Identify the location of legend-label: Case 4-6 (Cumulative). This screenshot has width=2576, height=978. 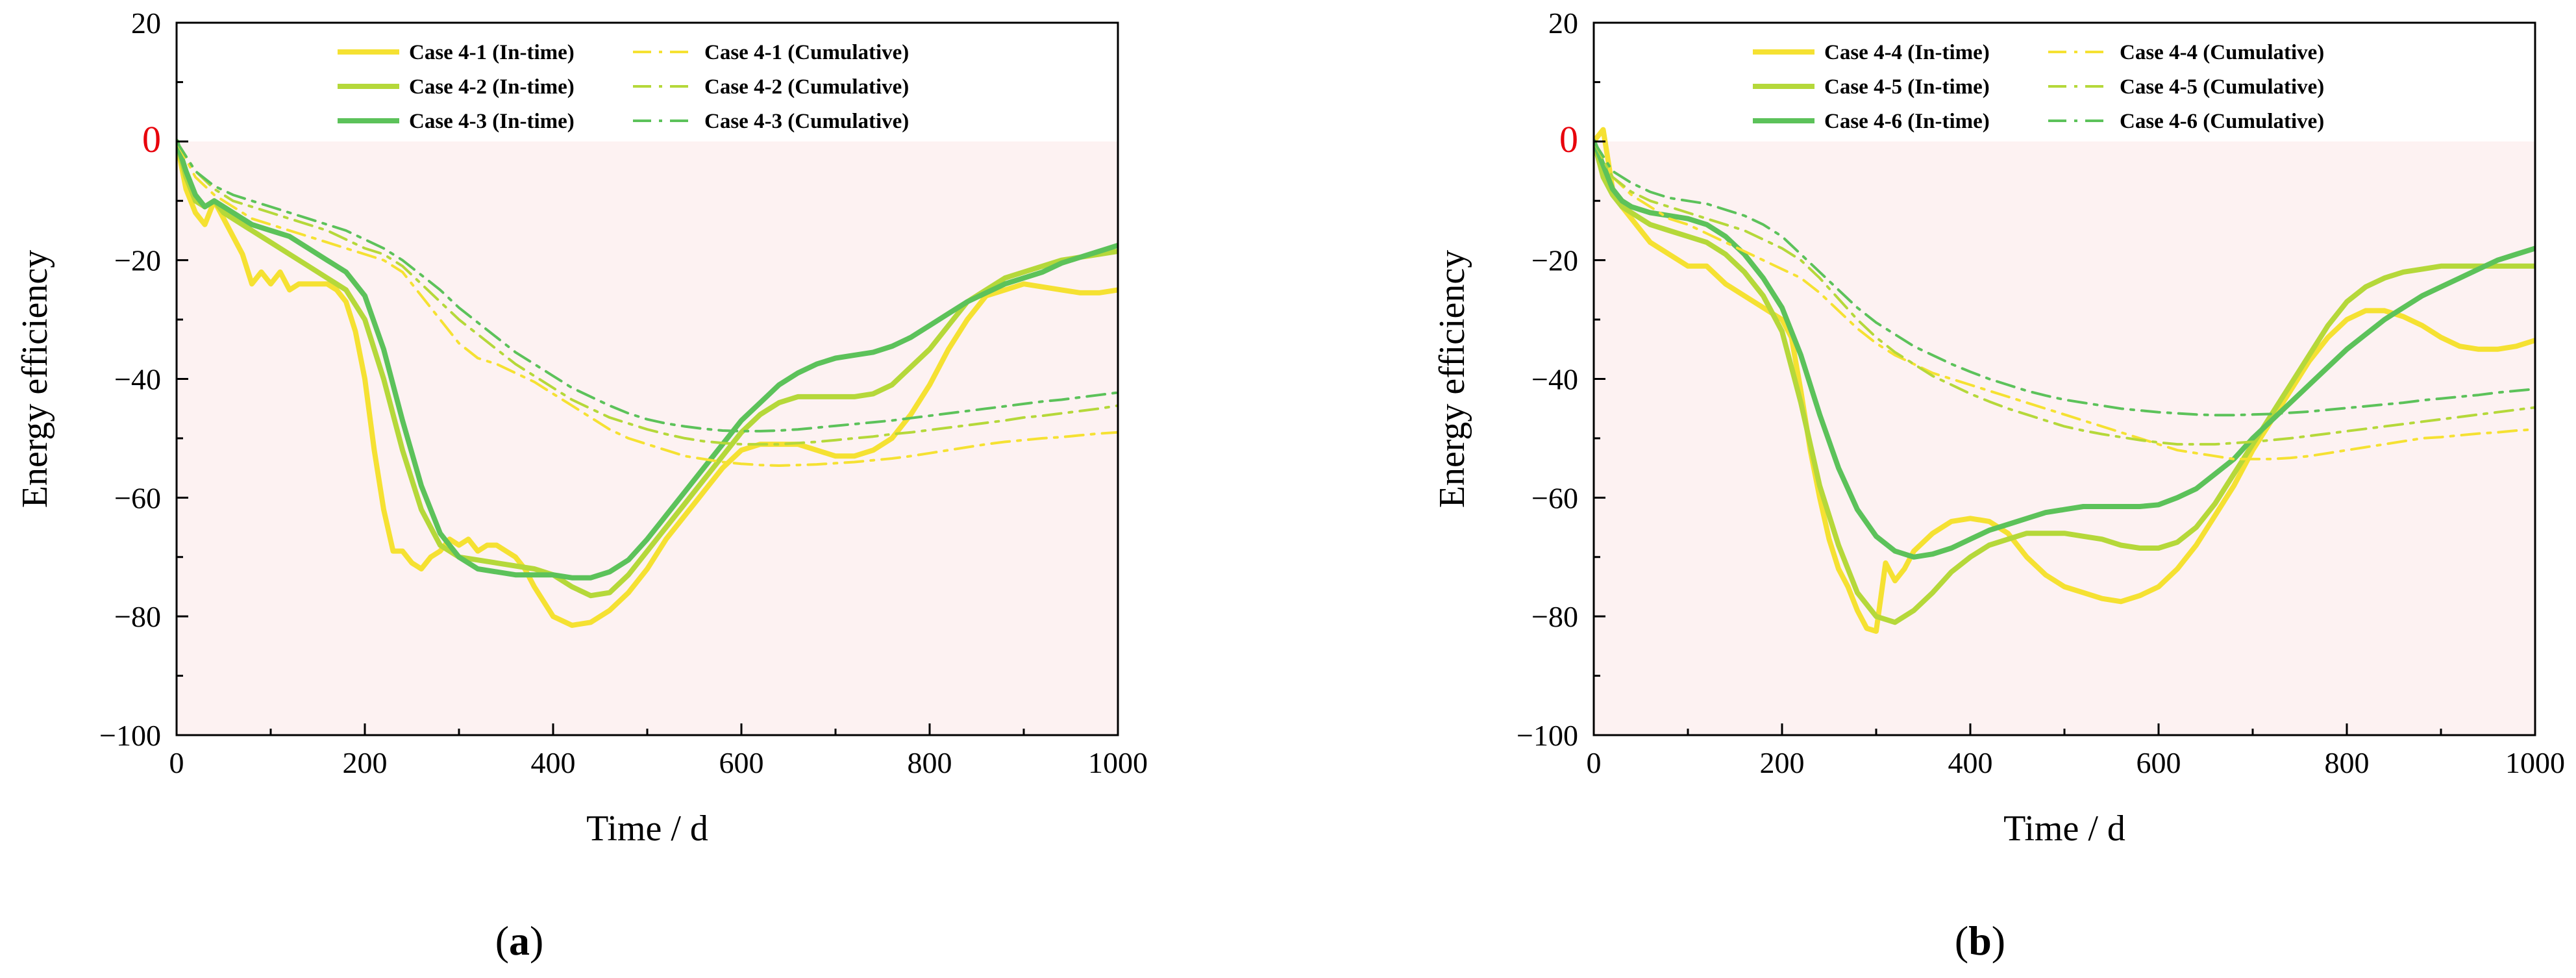
(2222, 121).